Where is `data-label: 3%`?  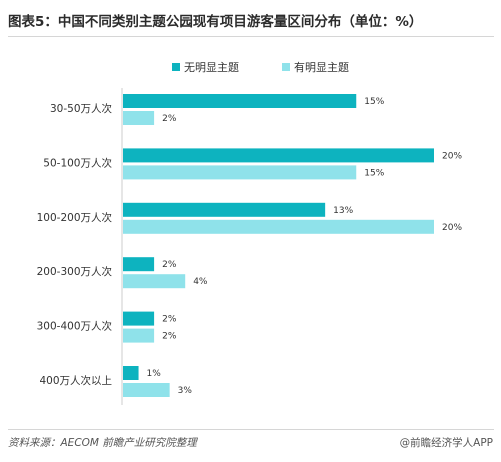
data-label: 3% is located at coordinates (185, 391).